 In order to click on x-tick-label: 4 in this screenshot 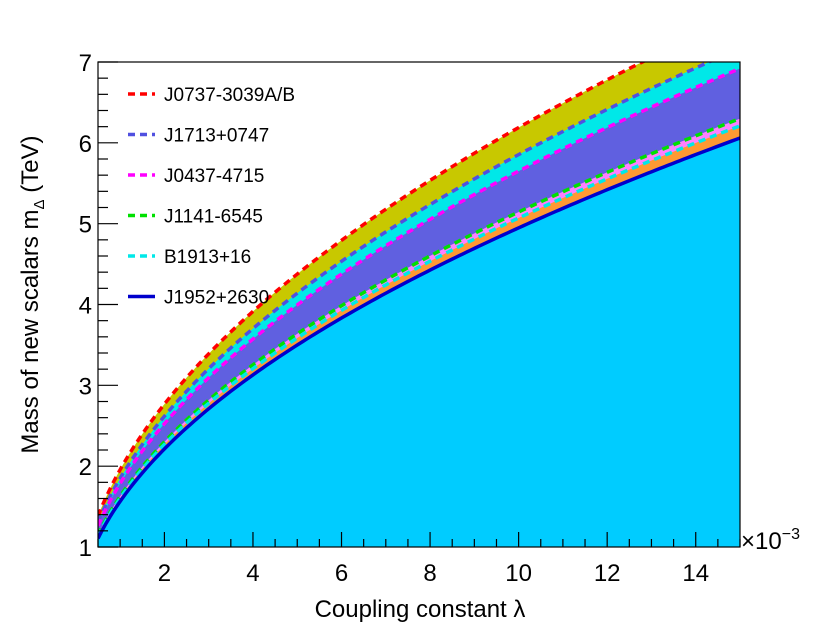, I will do `click(252, 573)`.